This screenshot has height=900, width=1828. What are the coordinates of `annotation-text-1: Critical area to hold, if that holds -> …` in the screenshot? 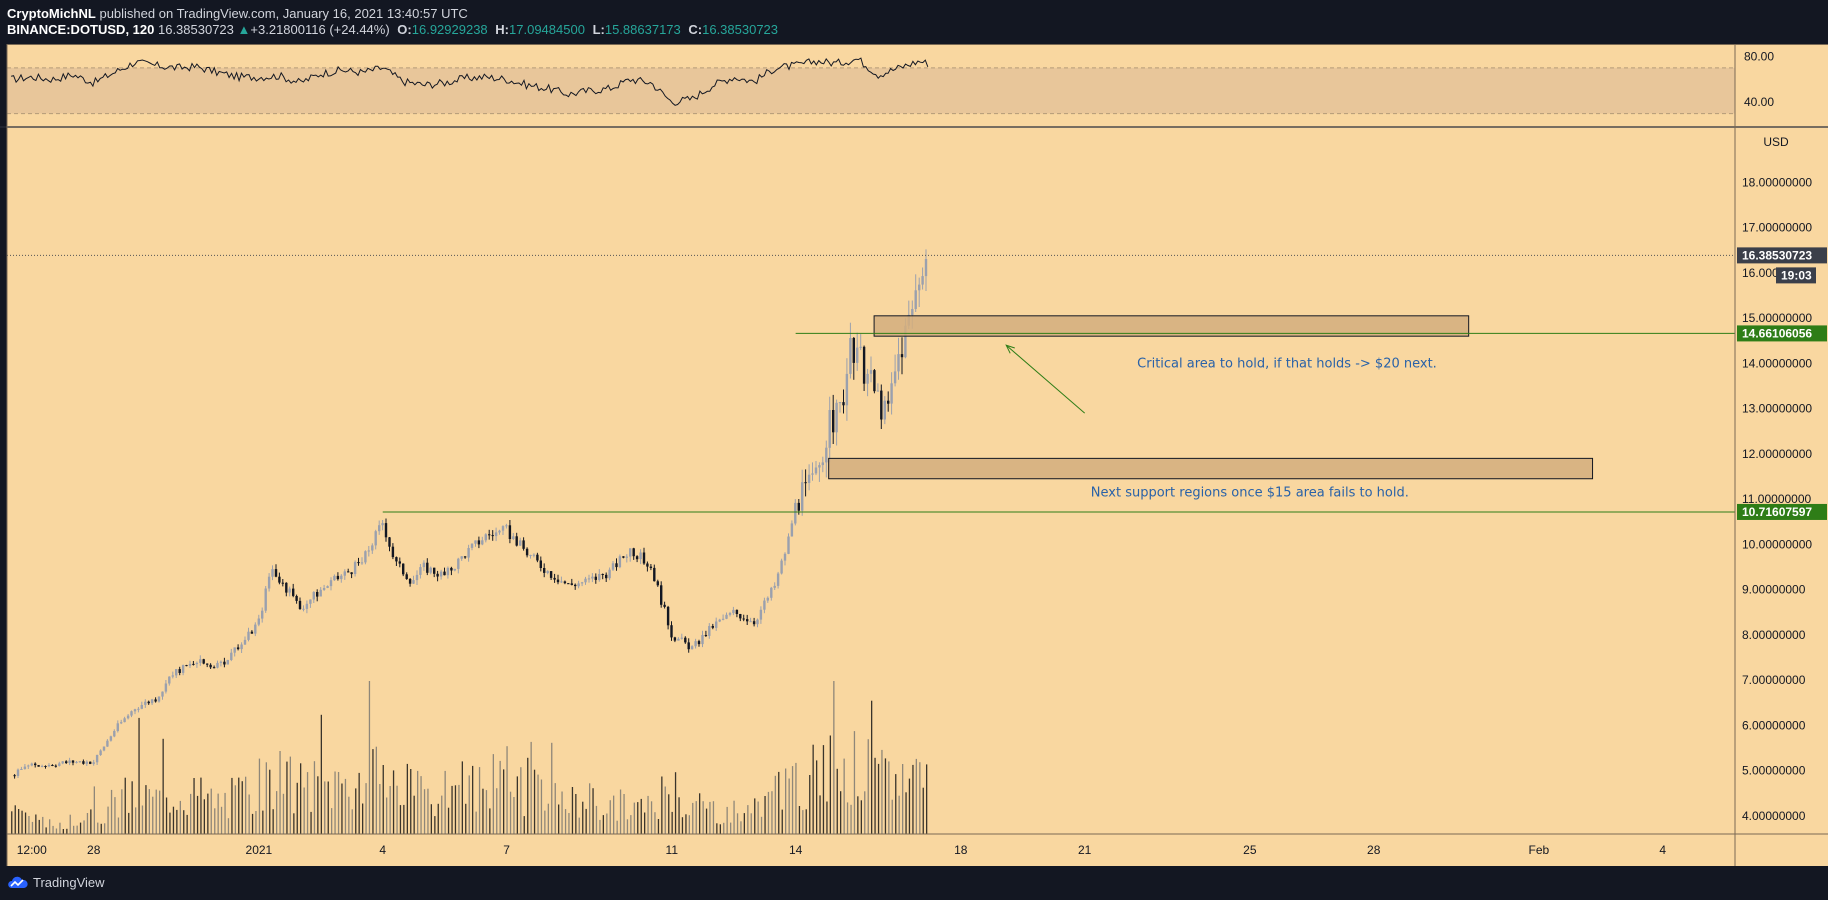 It's located at (1287, 363).